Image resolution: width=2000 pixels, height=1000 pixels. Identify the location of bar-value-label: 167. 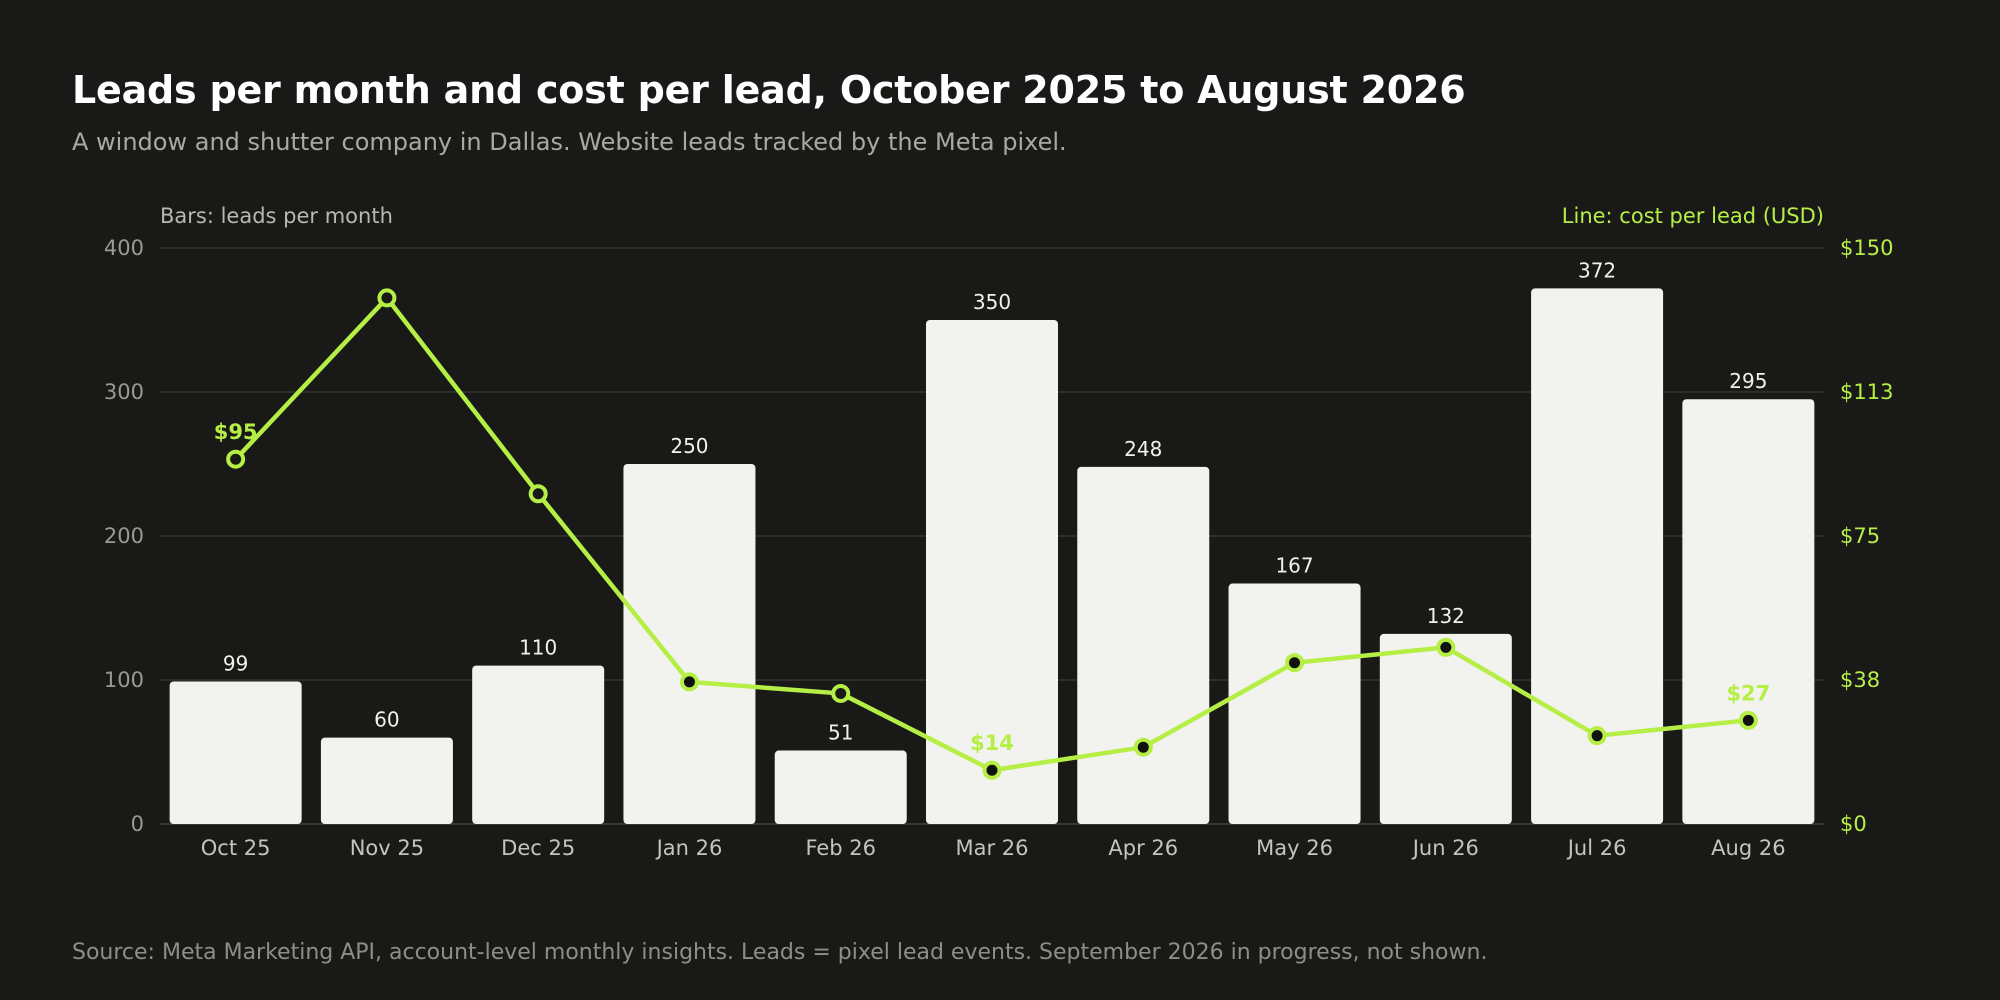
(1294, 566).